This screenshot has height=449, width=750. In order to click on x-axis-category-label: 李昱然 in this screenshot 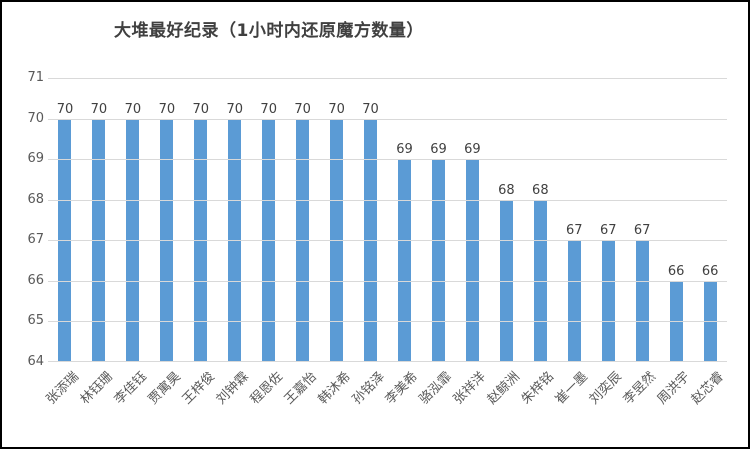, I will do `click(640, 388)`.